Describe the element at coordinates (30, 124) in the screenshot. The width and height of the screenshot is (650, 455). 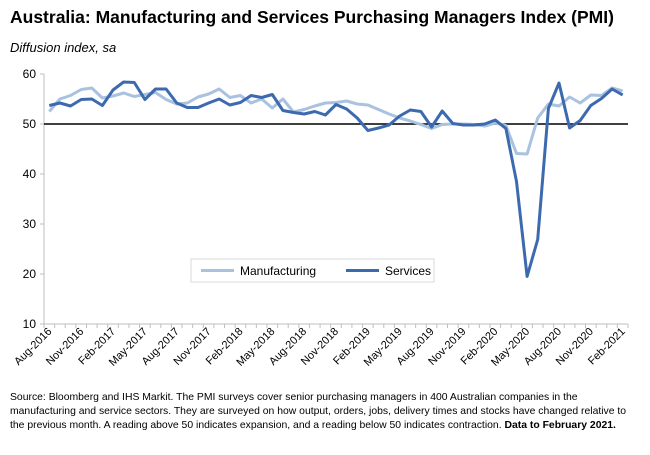
I see `y-tick-label: 50` at that location.